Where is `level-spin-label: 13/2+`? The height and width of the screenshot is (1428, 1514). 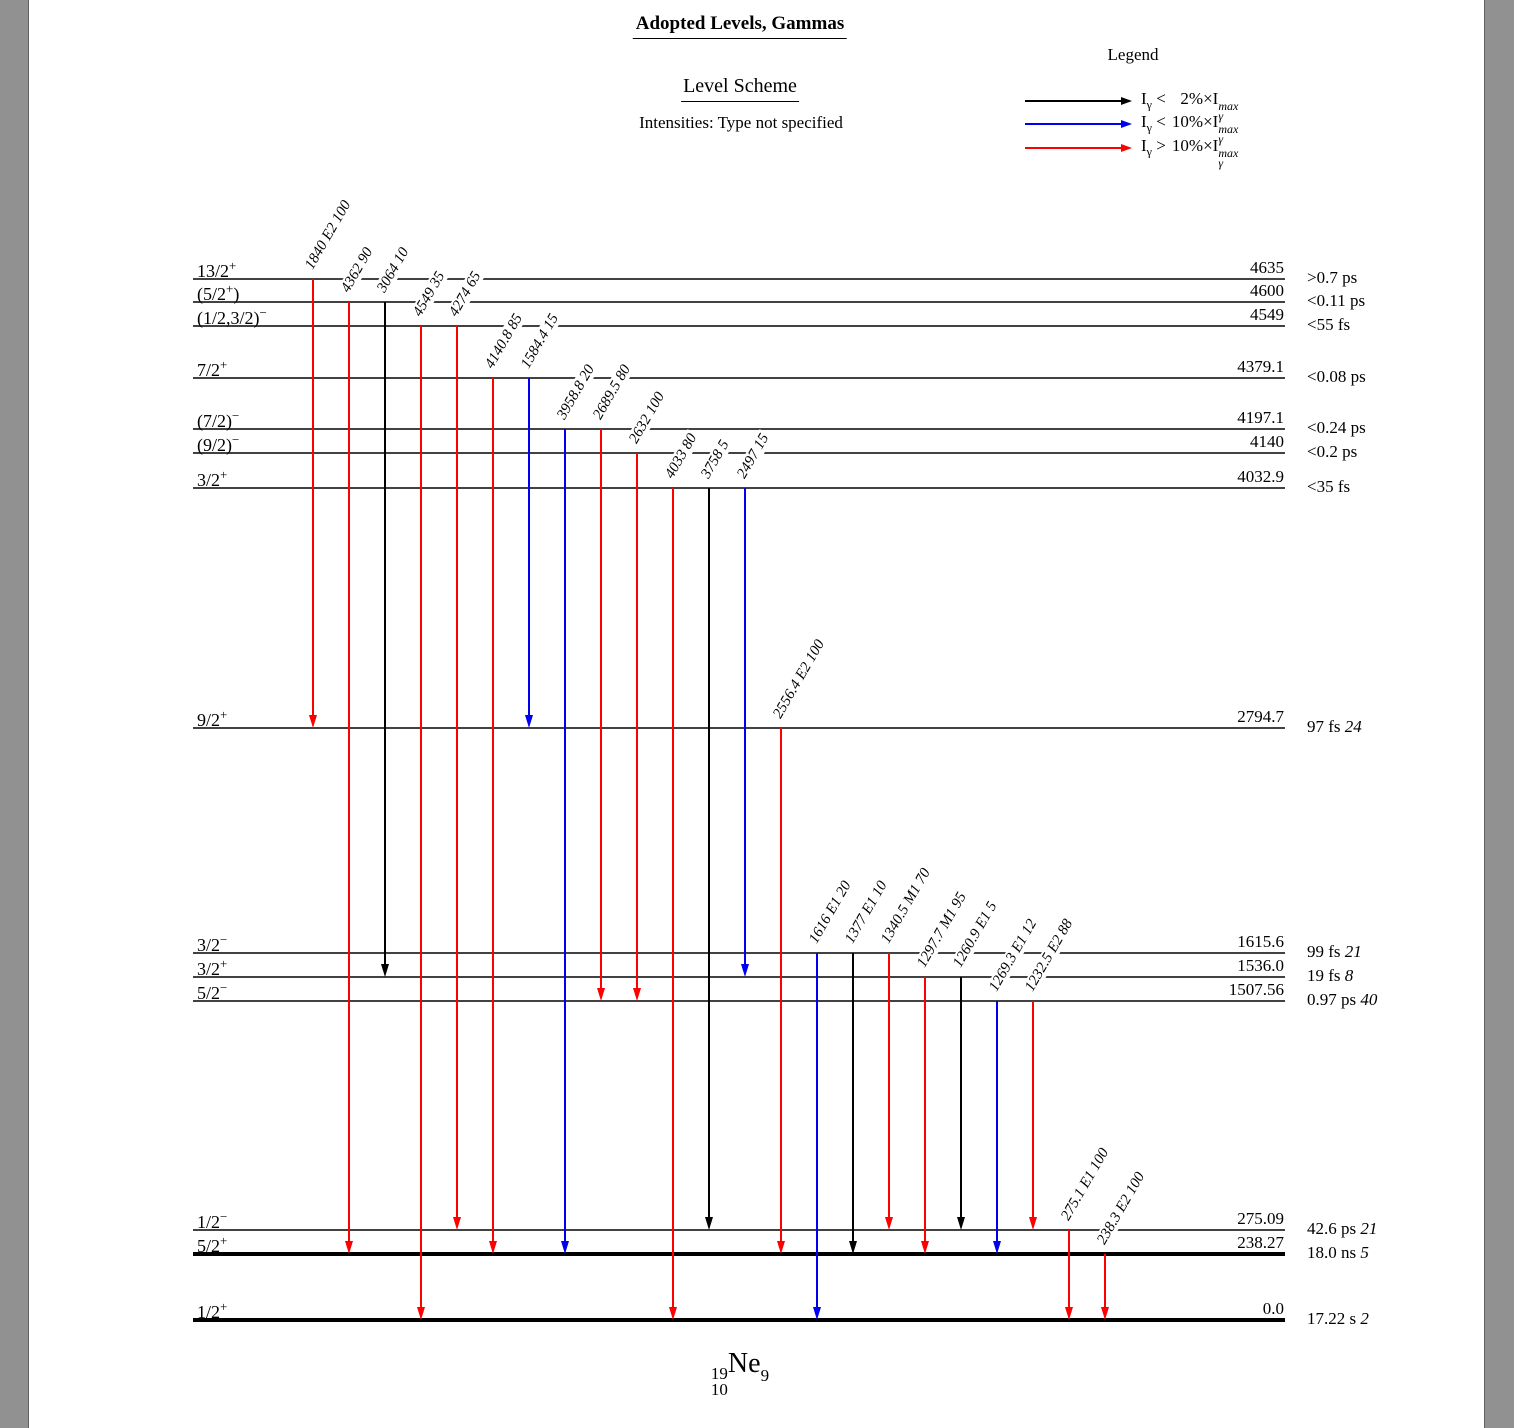 level-spin-label: 13/2+ is located at coordinates (217, 269).